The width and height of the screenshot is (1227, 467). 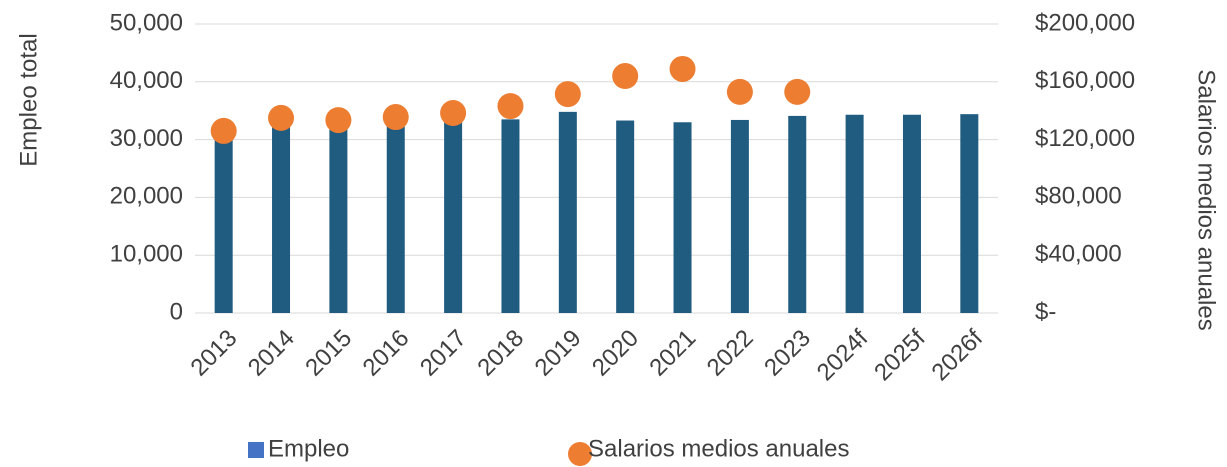 What do you see at coordinates (672, 353) in the screenshot?
I see `x-tick-label: 2021` at bounding box center [672, 353].